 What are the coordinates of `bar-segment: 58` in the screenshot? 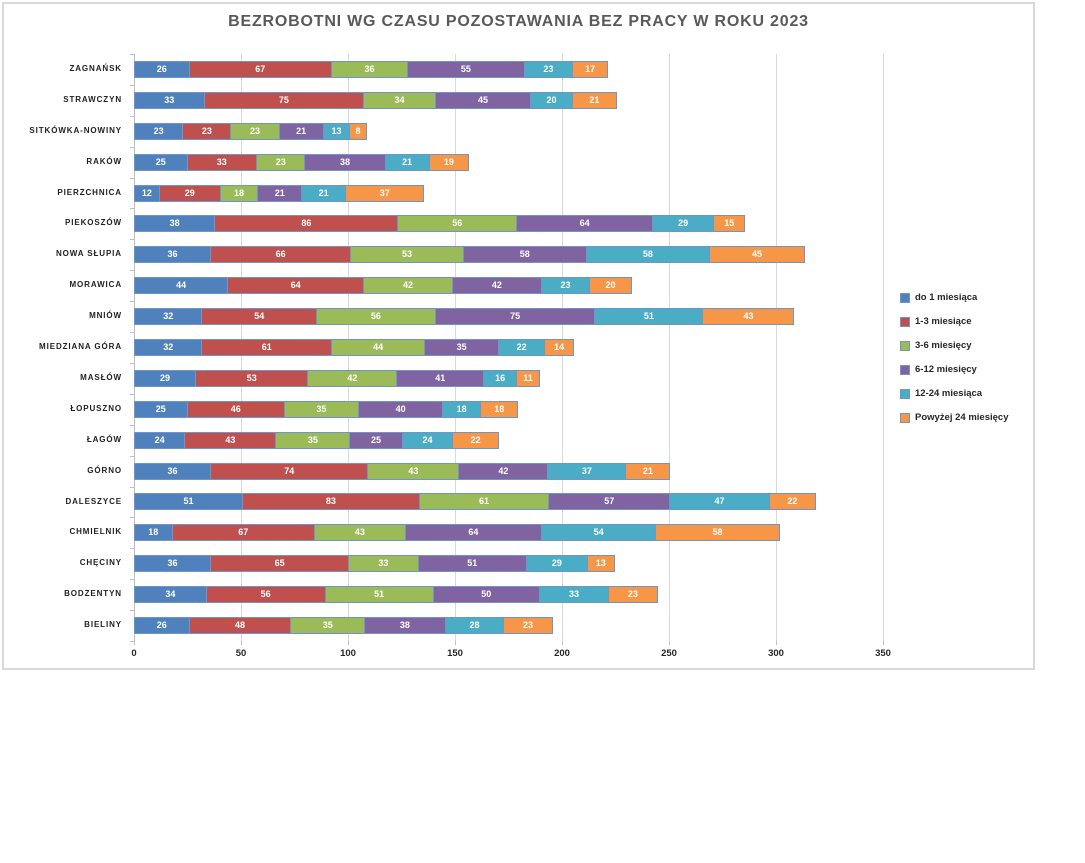 It's located at (717, 533).